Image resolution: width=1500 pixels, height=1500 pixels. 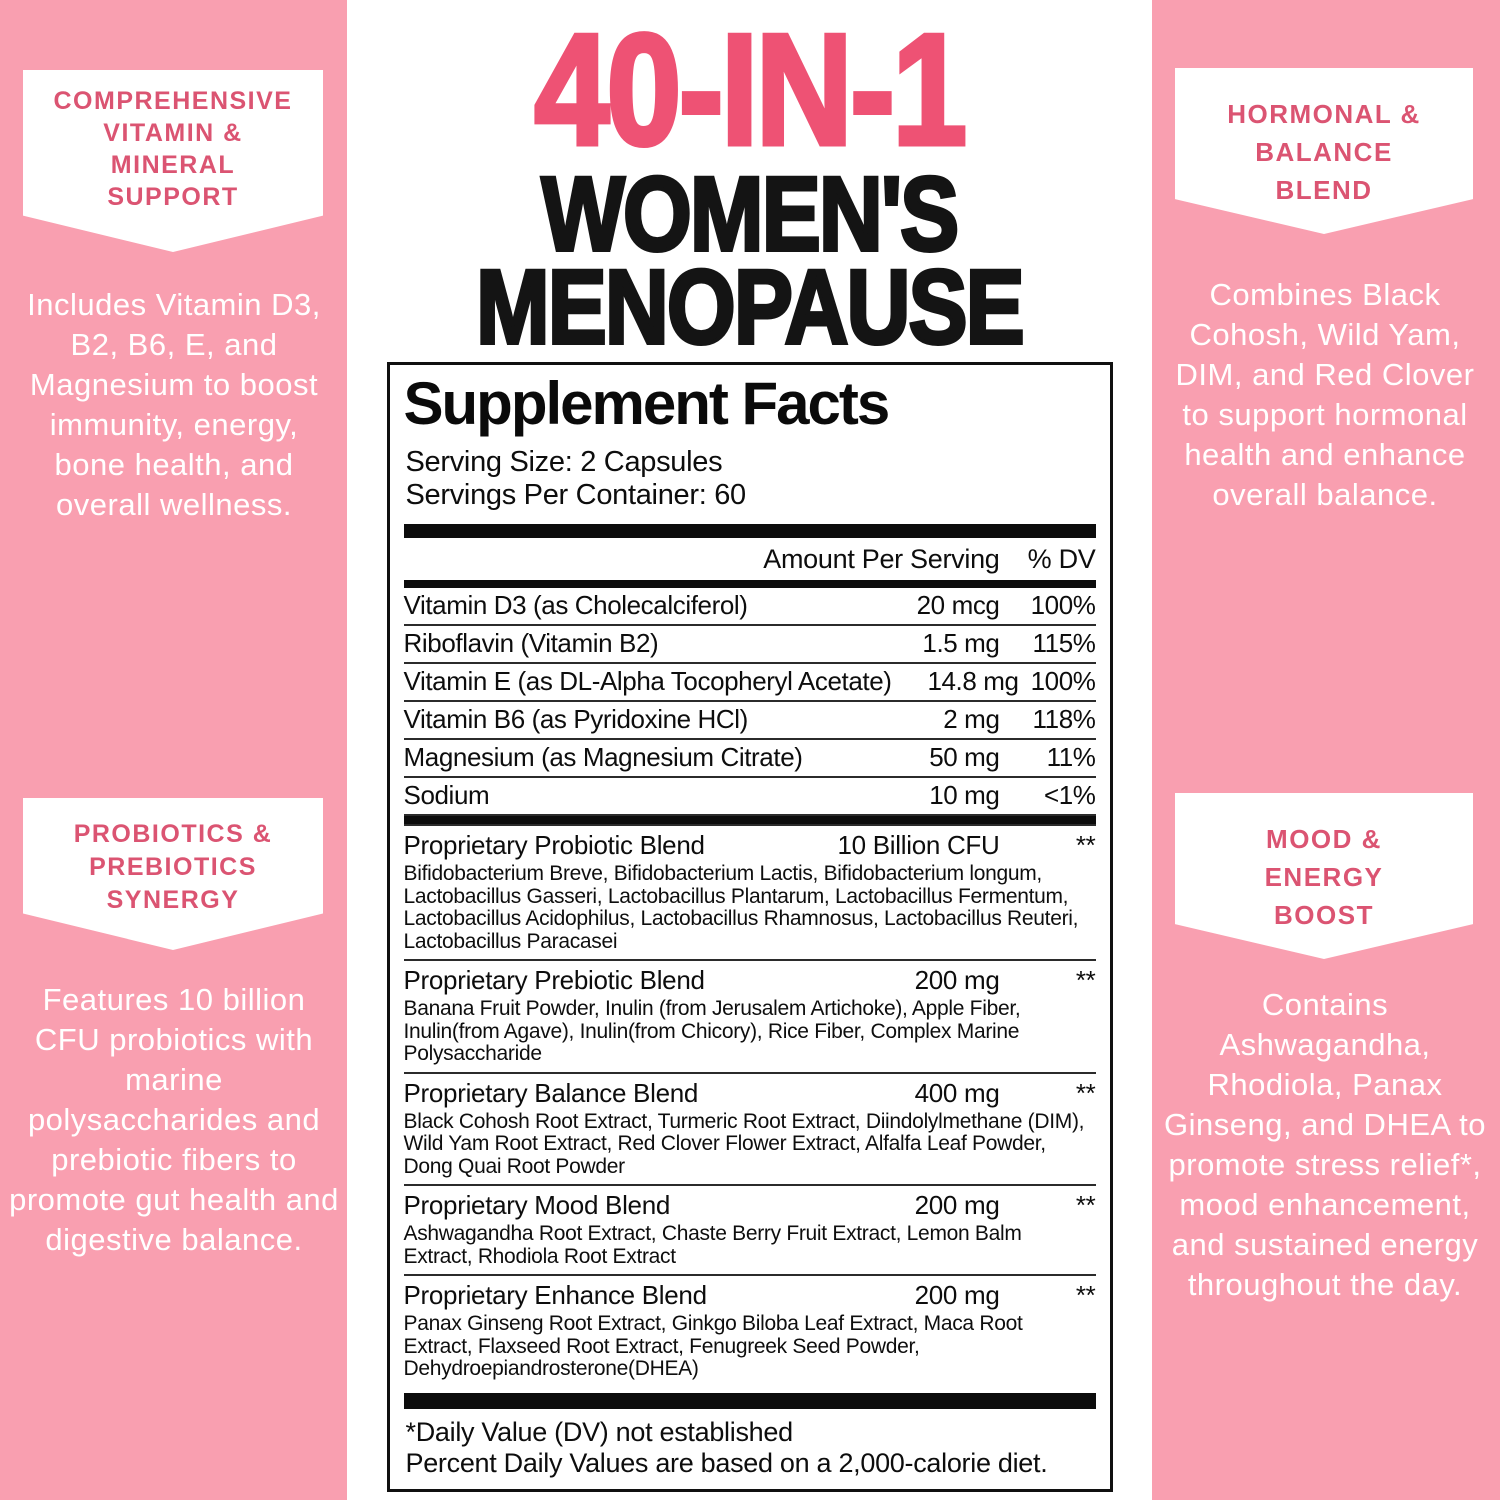 What do you see at coordinates (750, 980) in the screenshot?
I see `blend-header: Proprietary Prebiotic Blend 200 mg **` at bounding box center [750, 980].